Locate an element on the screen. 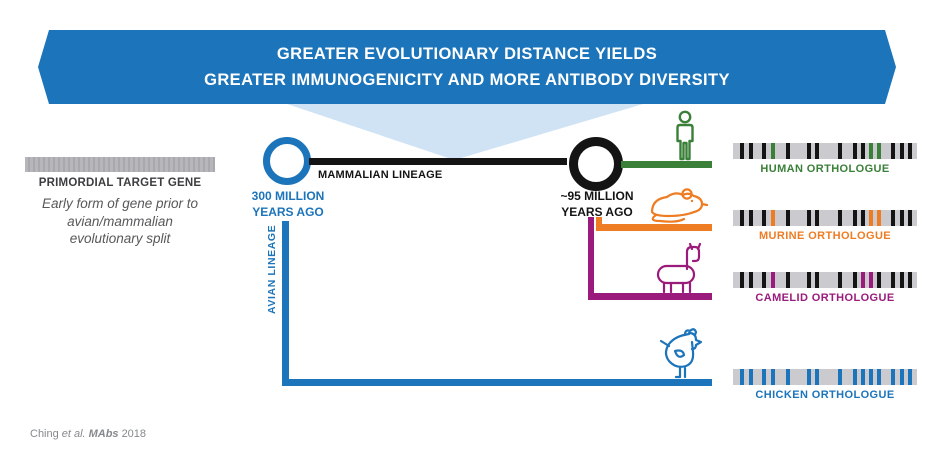 The width and height of the screenshot is (934, 449). avian-lineage-label: AVIAN LINEAGE is located at coordinates (272, 269).